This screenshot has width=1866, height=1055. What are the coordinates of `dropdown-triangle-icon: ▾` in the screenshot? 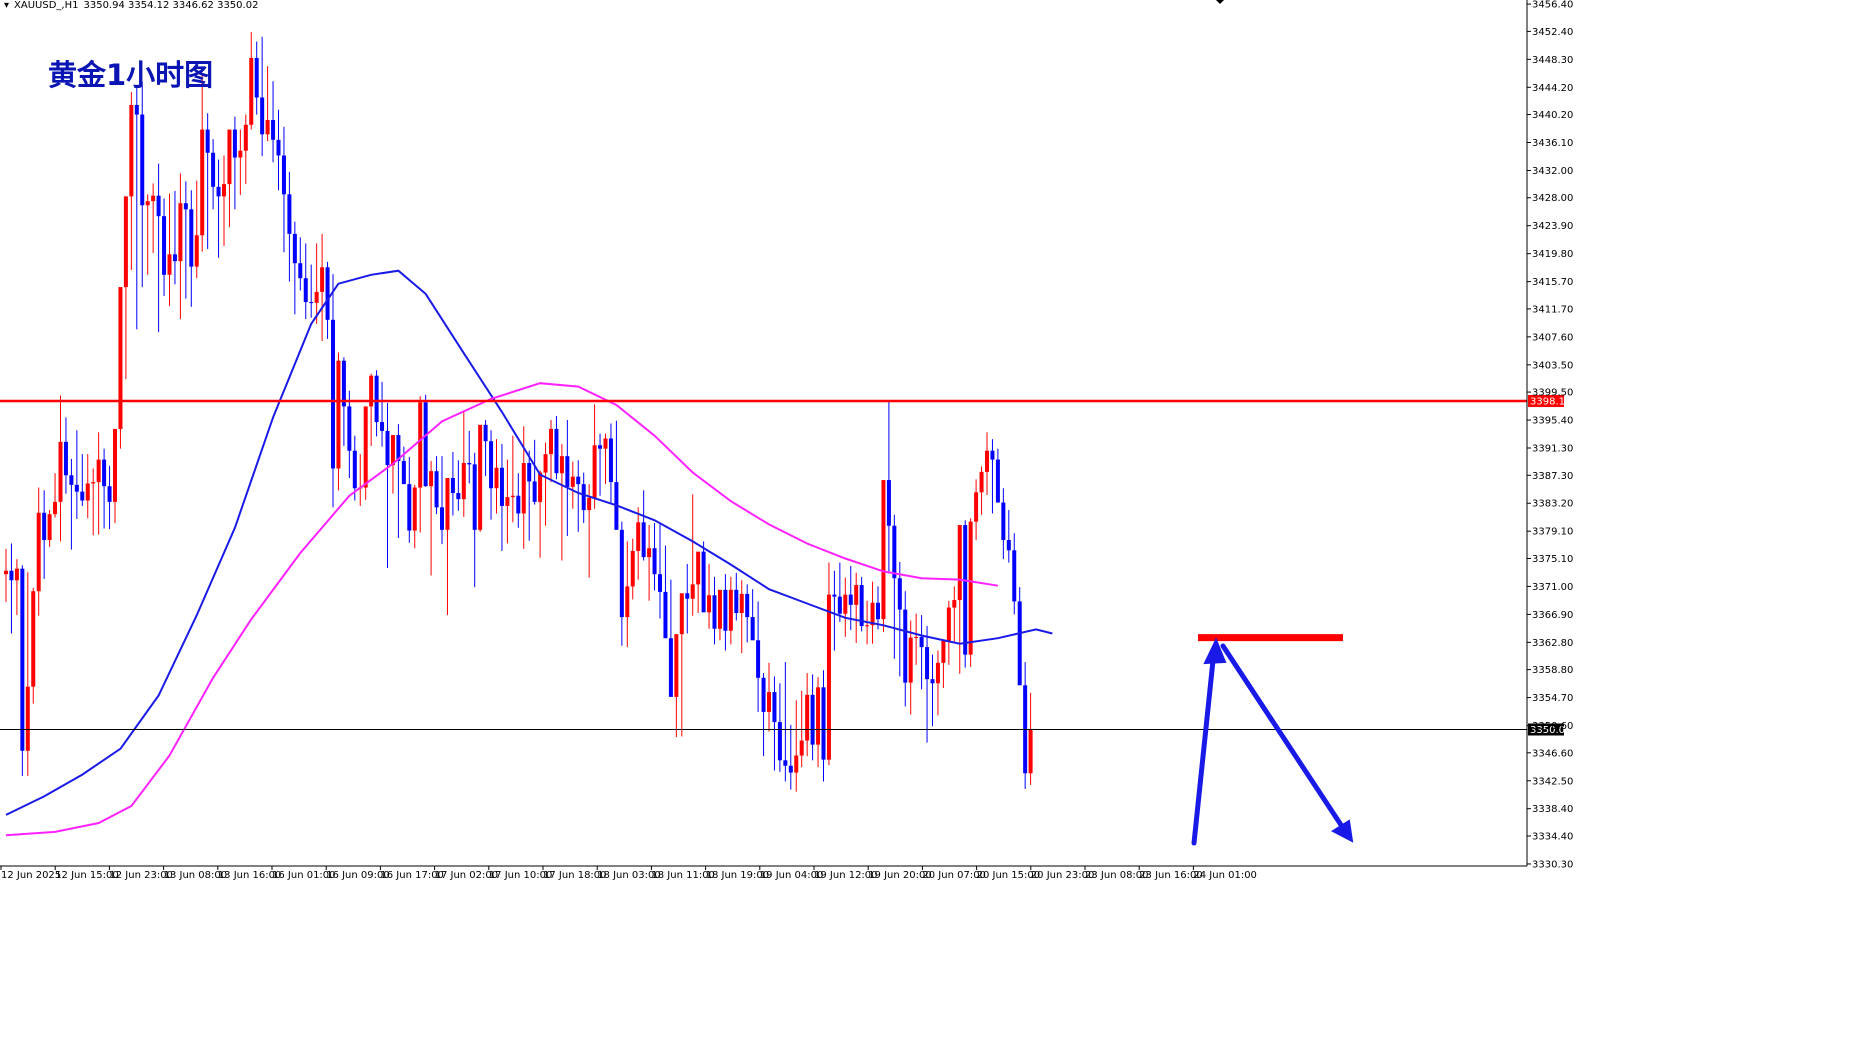 It's located at (7, 5).